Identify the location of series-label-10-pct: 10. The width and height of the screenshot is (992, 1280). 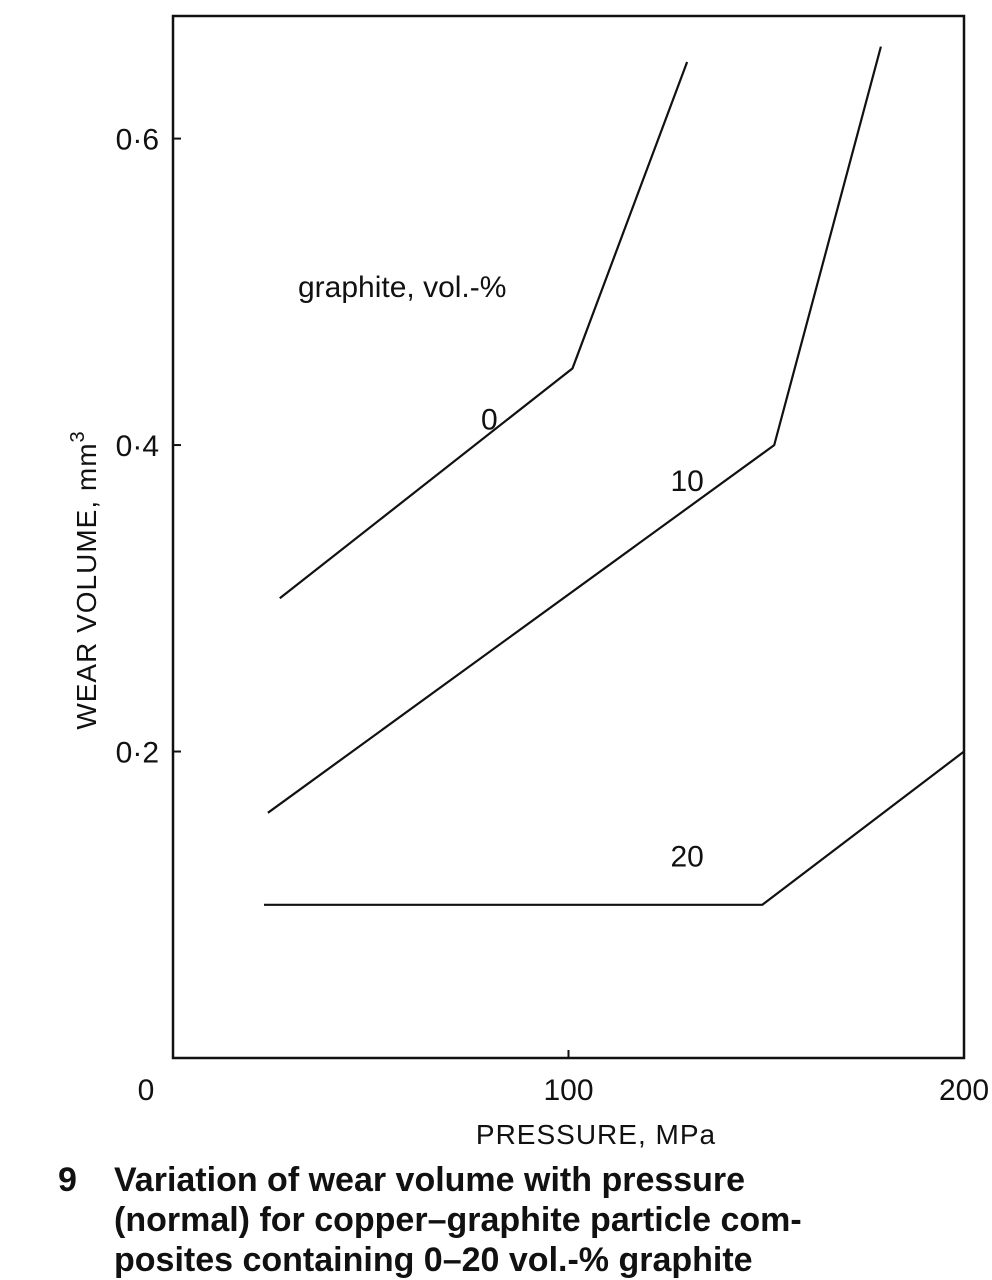
(686, 481).